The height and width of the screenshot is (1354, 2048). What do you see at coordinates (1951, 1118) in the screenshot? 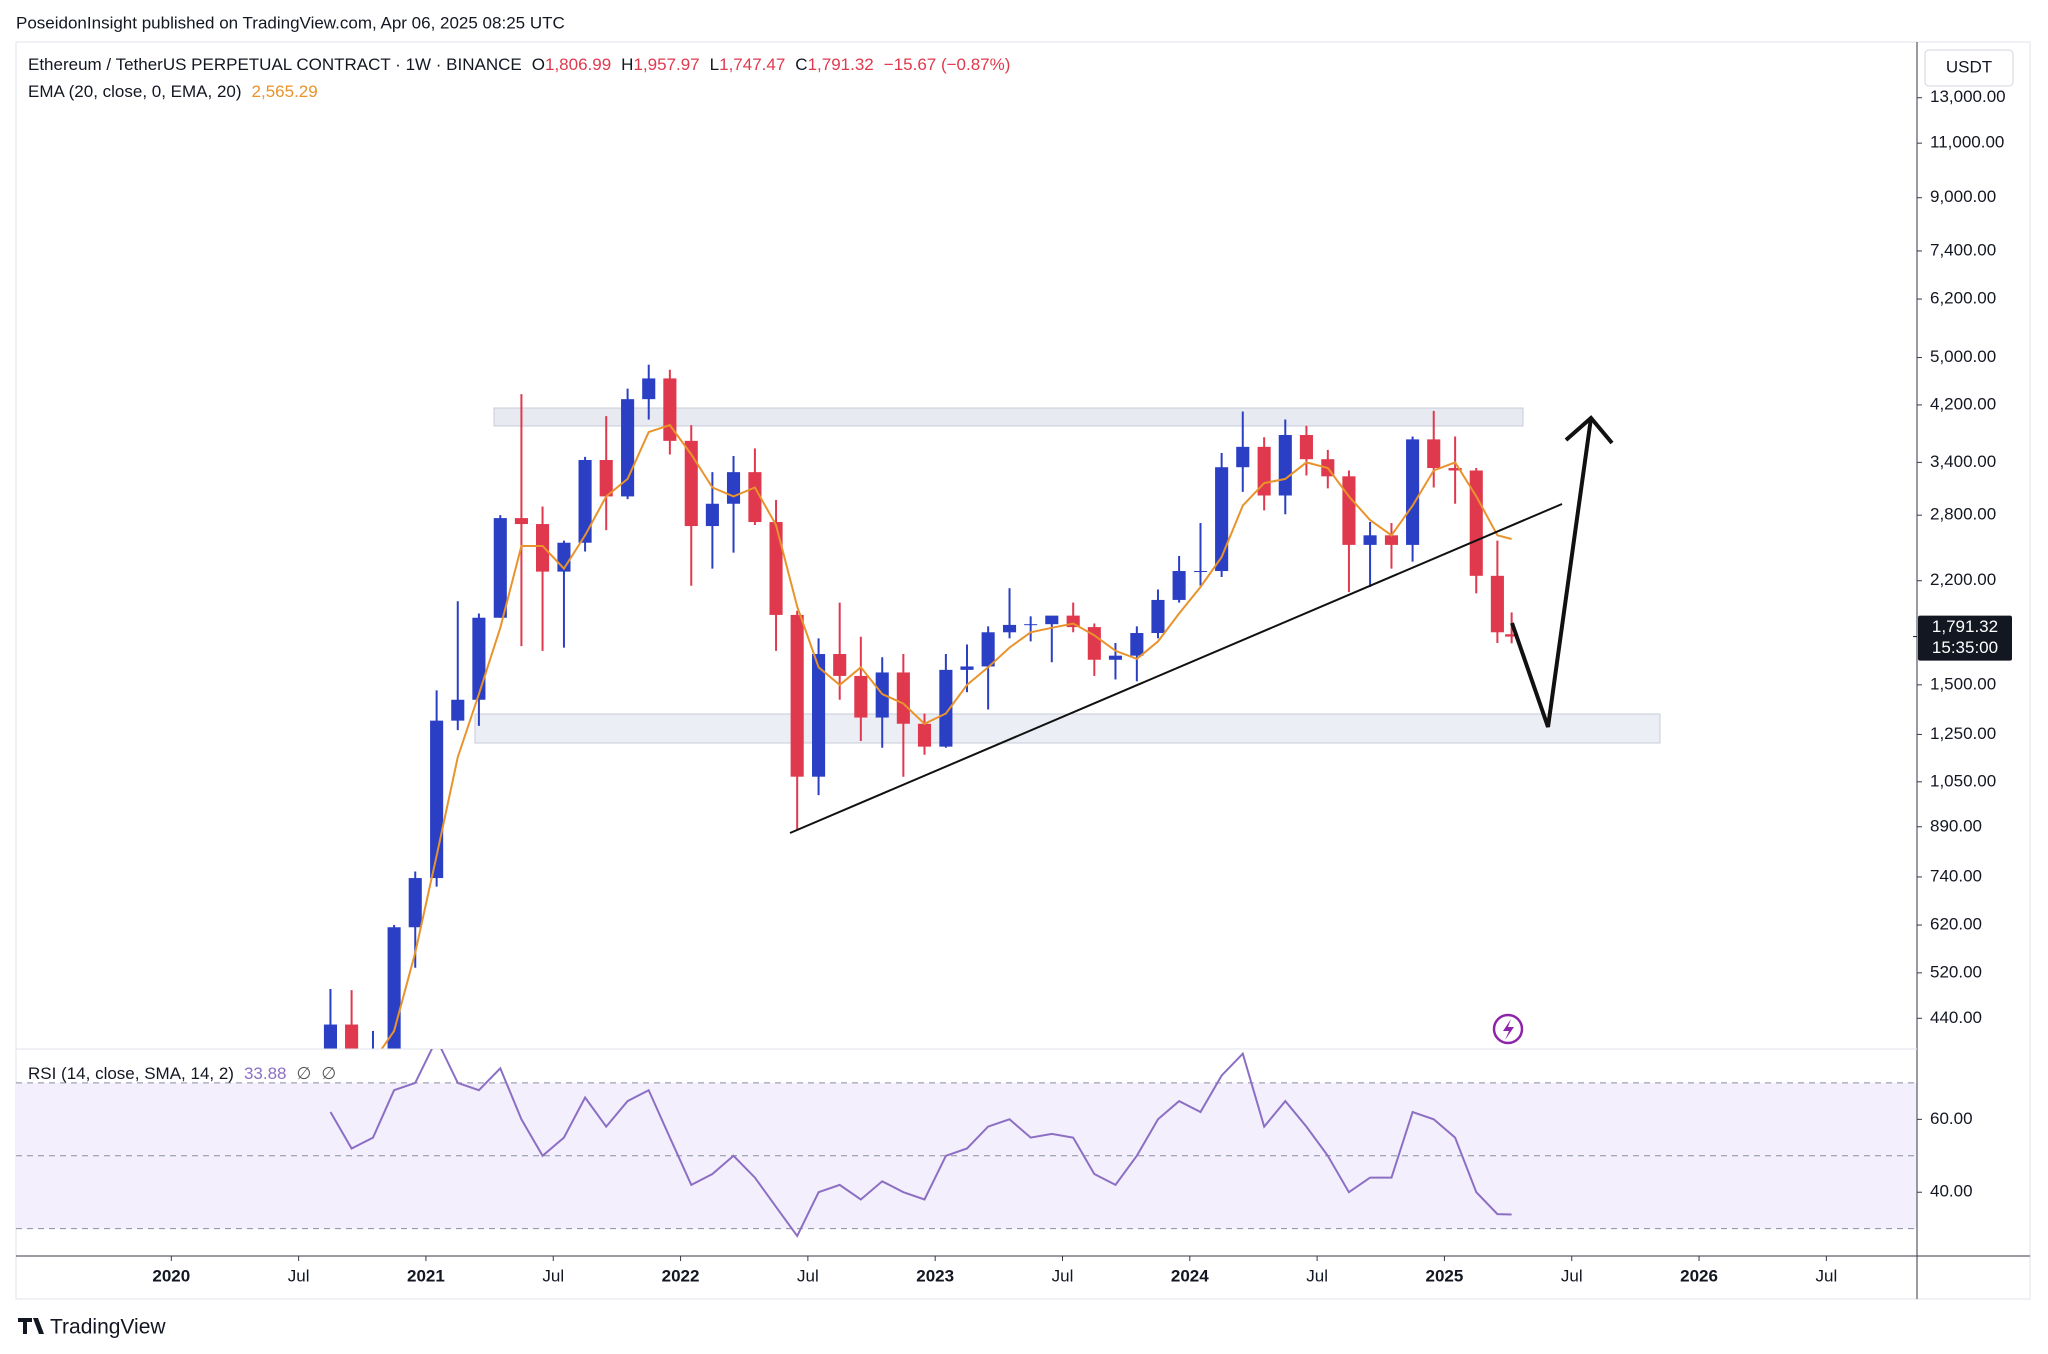
I see `rsi-tick-label: 60.00` at bounding box center [1951, 1118].